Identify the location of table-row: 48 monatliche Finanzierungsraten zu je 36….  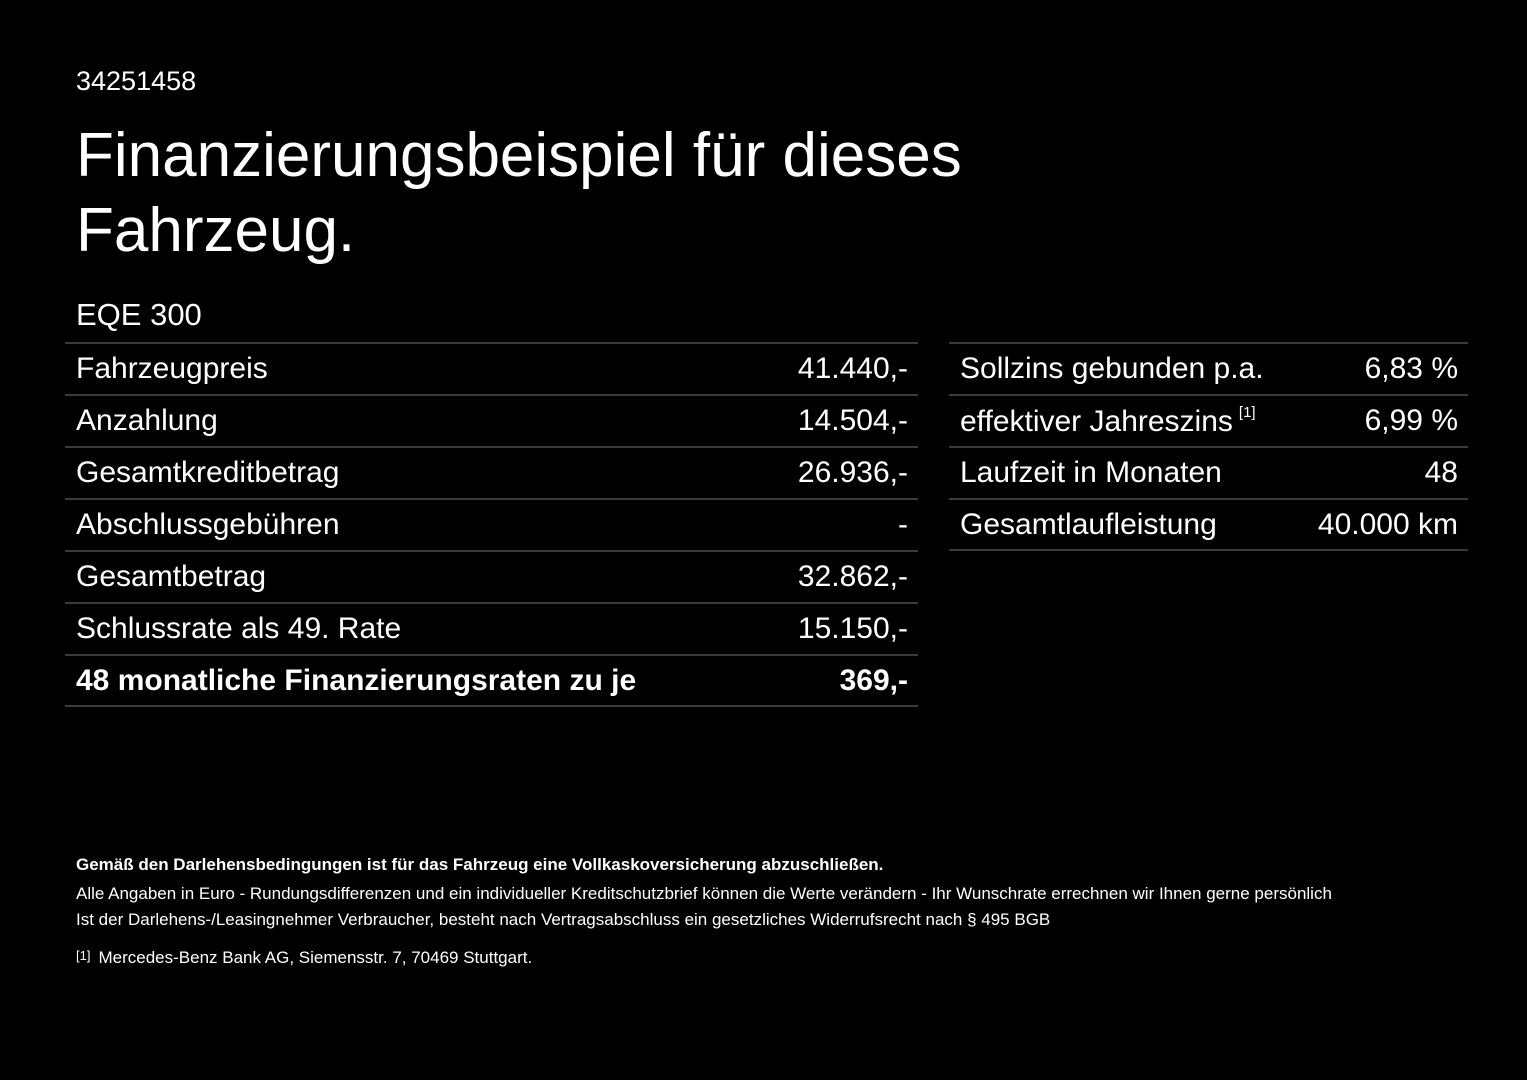
(491, 680).